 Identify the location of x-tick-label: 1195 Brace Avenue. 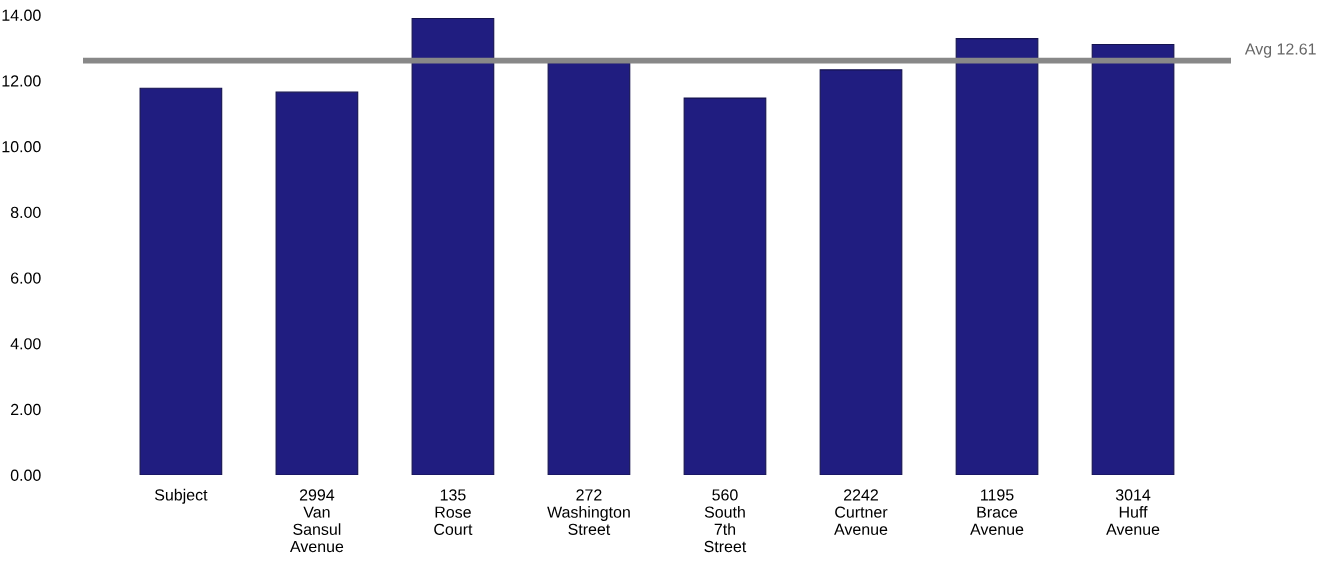
(997, 512).